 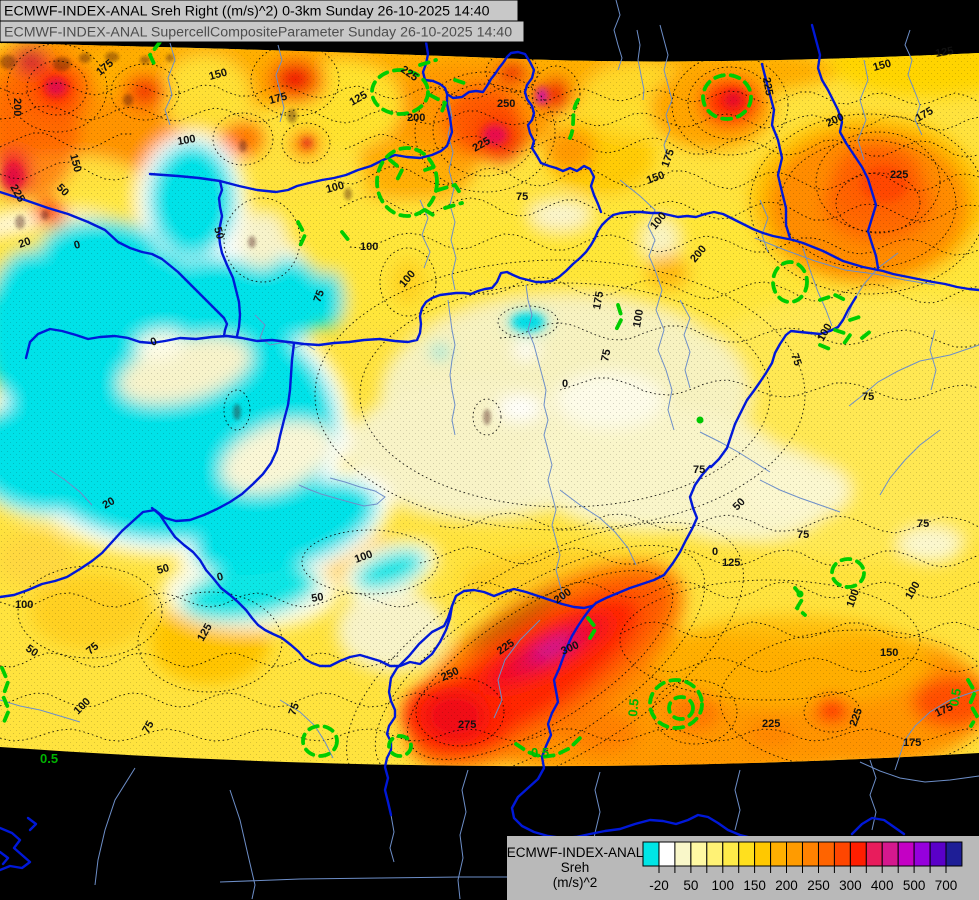 What do you see at coordinates (850, 885) in the screenshot?
I see `svg-text: 300` at bounding box center [850, 885].